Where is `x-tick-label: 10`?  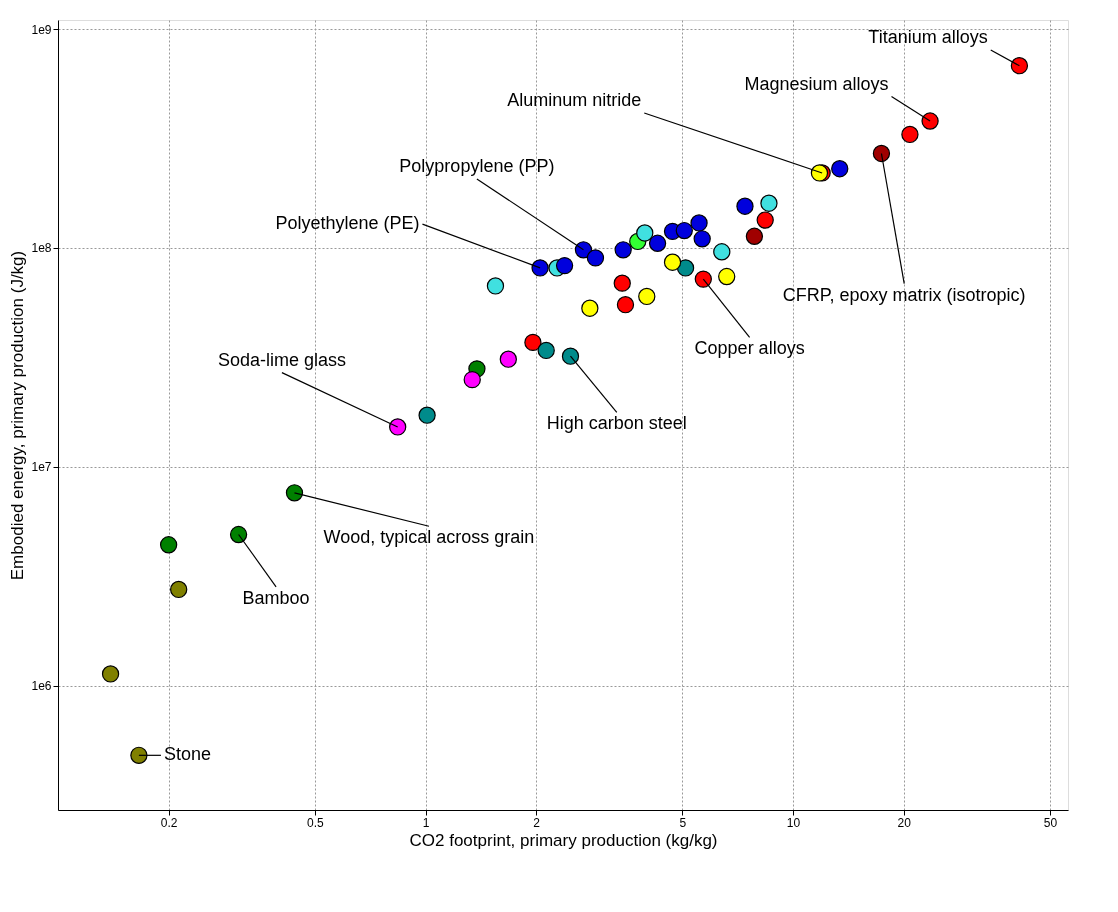
x-tick-label: 10 is located at coordinates (793, 822).